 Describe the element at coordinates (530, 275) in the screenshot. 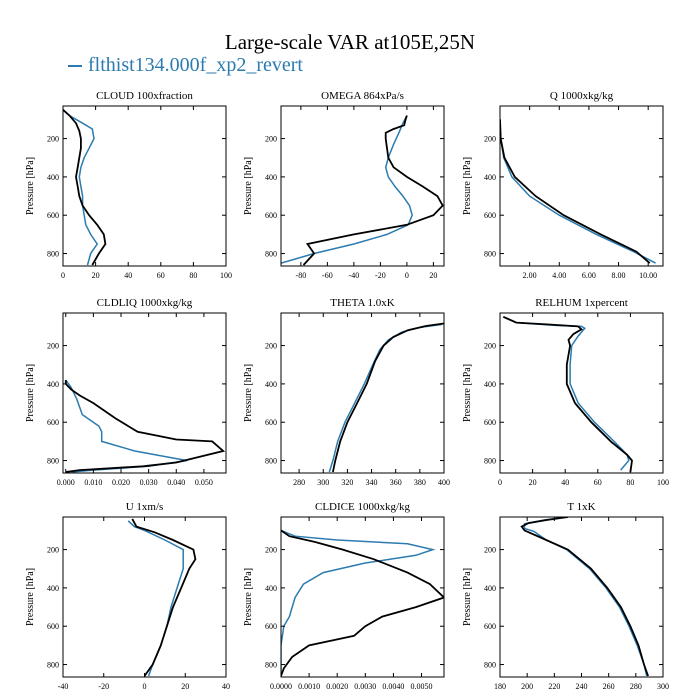

I see `x-tick-label: 2.00` at that location.